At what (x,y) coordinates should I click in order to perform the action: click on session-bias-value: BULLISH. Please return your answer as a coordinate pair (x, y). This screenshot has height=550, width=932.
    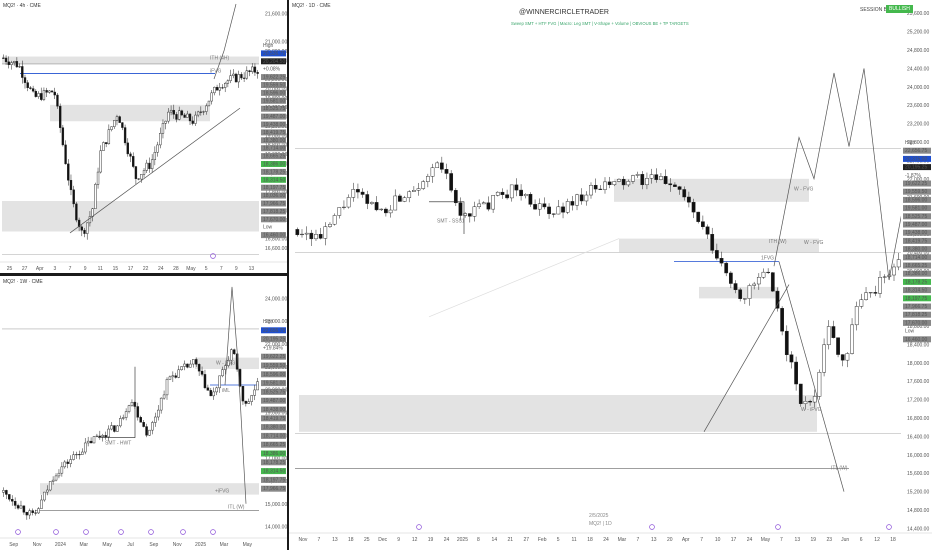
    Looking at the image, I should click on (899, 9).